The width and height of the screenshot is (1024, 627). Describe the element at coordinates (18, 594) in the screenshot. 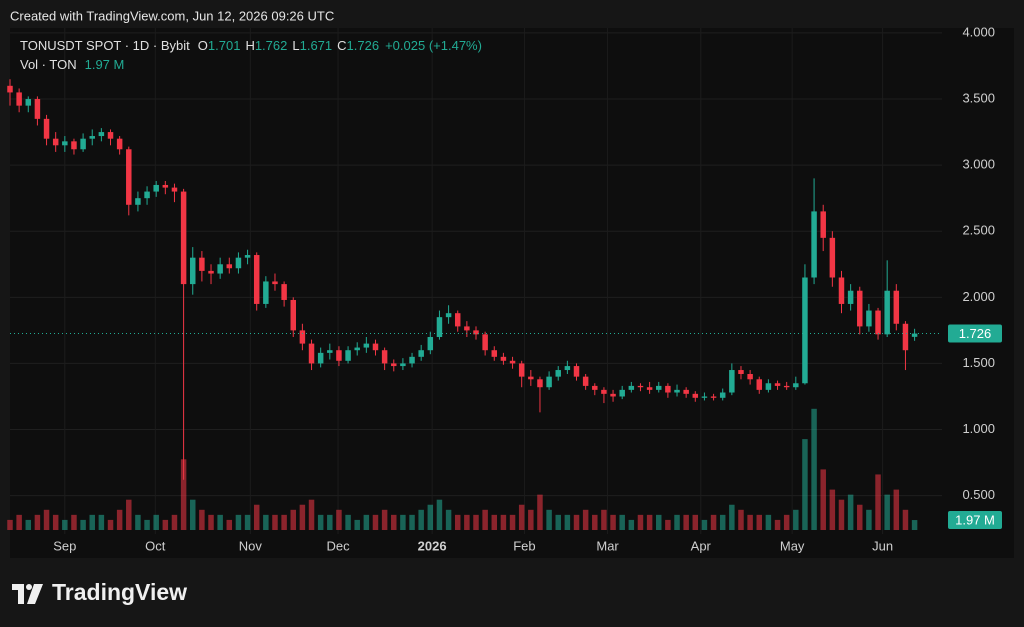

I see `logo-mark` at that location.